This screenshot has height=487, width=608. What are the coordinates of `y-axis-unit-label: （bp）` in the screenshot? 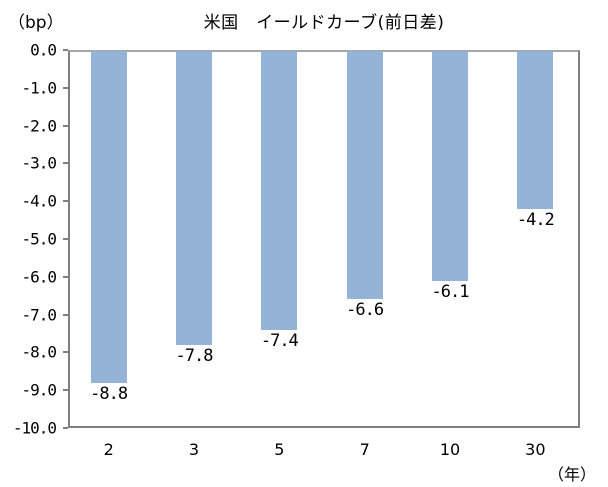 It's located at (36, 23).